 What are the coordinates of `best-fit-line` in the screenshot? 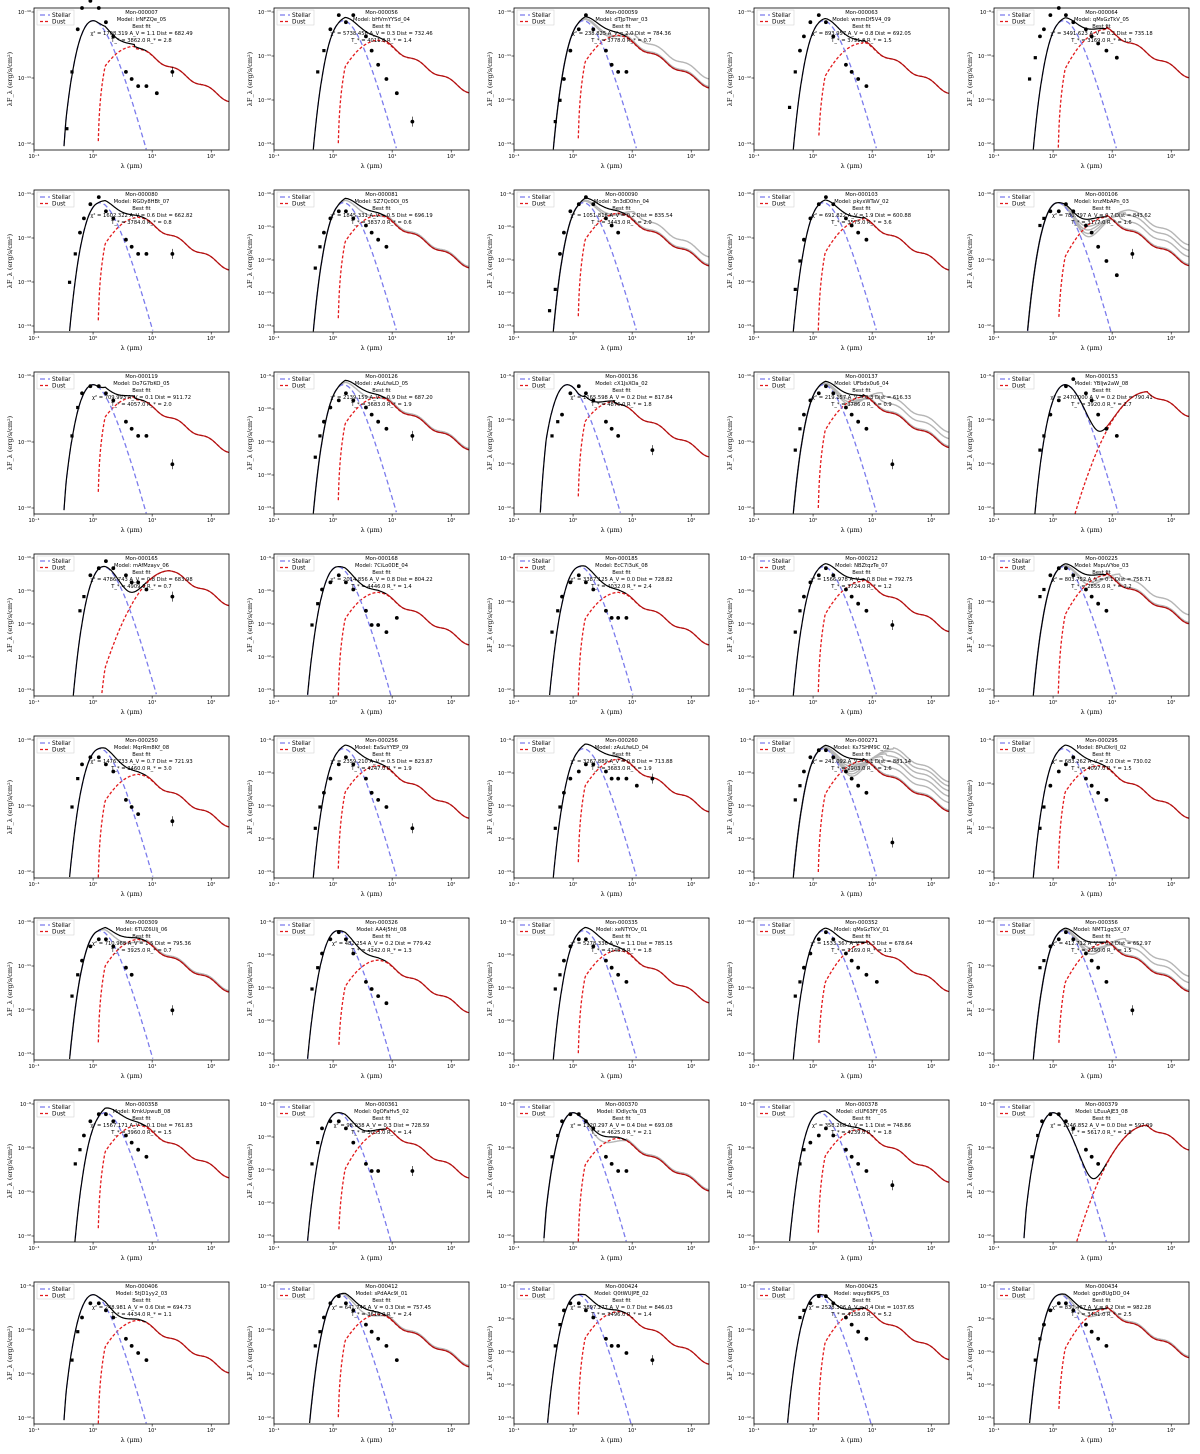 It's located at (588, 630).